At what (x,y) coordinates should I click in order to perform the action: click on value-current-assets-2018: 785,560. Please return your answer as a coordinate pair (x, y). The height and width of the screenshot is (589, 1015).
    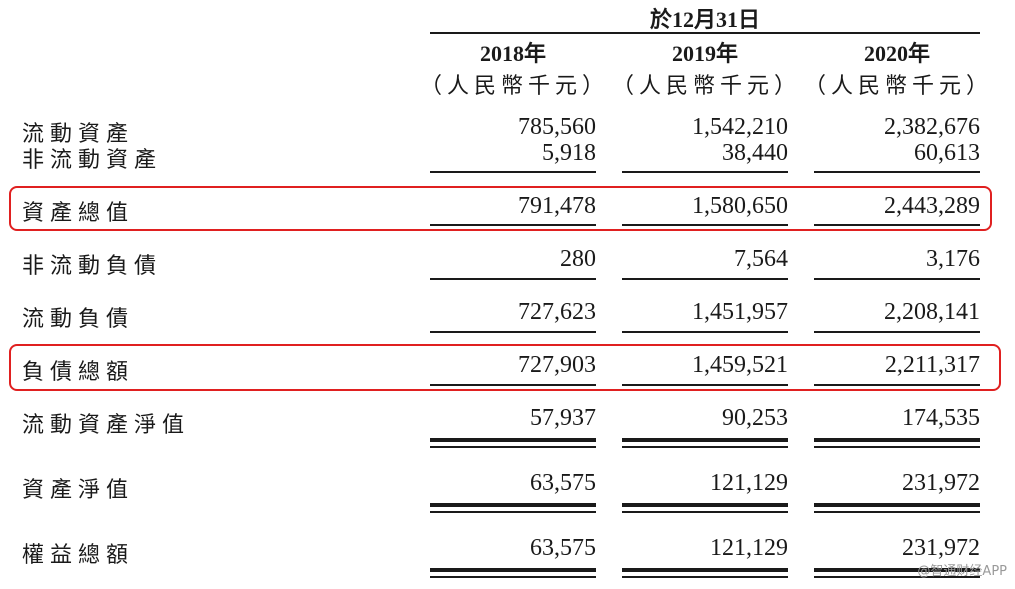
    Looking at the image, I should click on (557, 127).